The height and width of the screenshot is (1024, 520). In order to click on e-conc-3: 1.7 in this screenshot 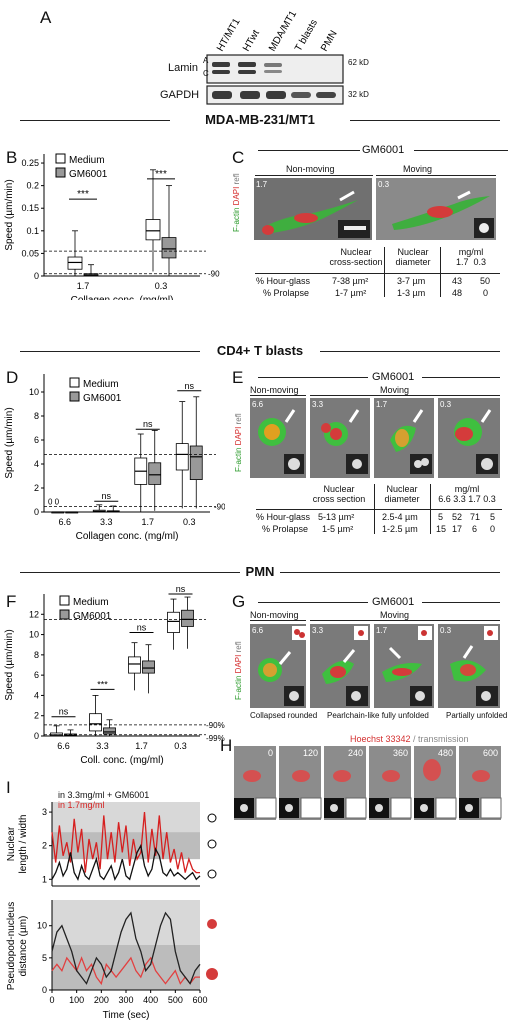, I will do `click(382, 404)`.